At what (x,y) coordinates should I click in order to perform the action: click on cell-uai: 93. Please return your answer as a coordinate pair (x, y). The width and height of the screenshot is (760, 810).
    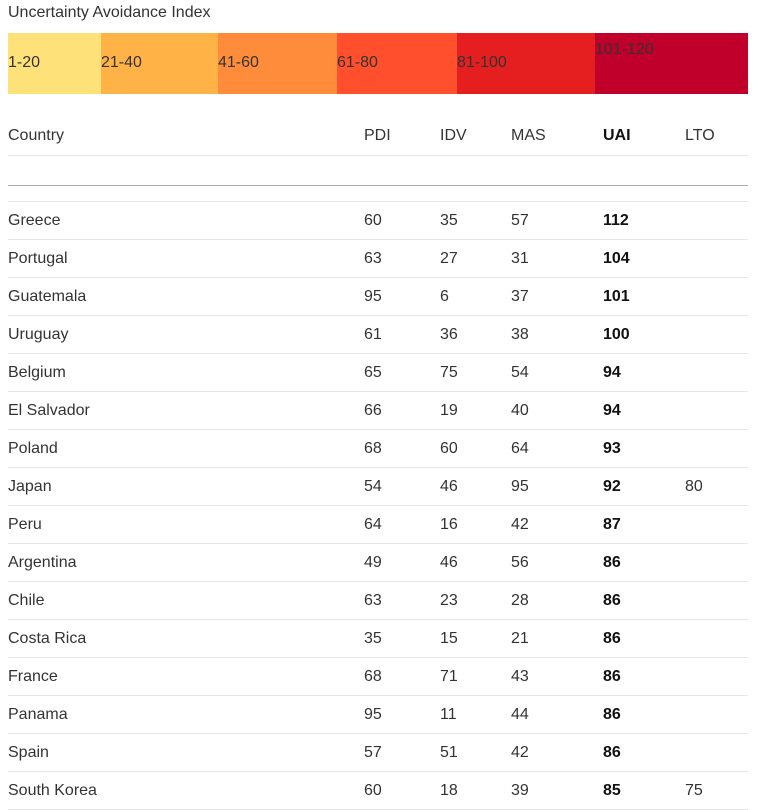
    Looking at the image, I should click on (644, 448).